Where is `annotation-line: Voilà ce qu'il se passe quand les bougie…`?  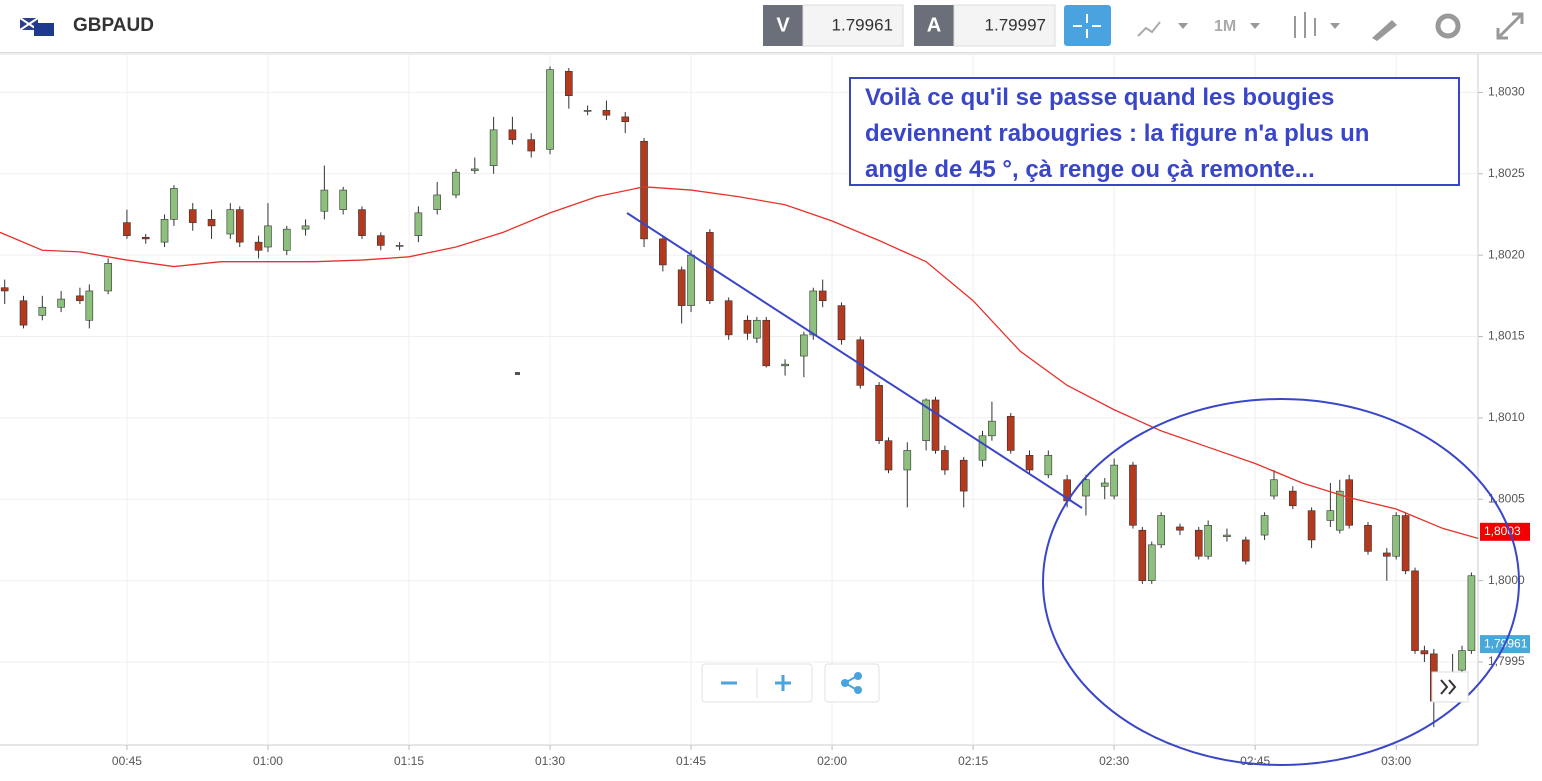
annotation-line: Voilà ce qu'il se passe quand les bougie… is located at coordinates (1100, 97).